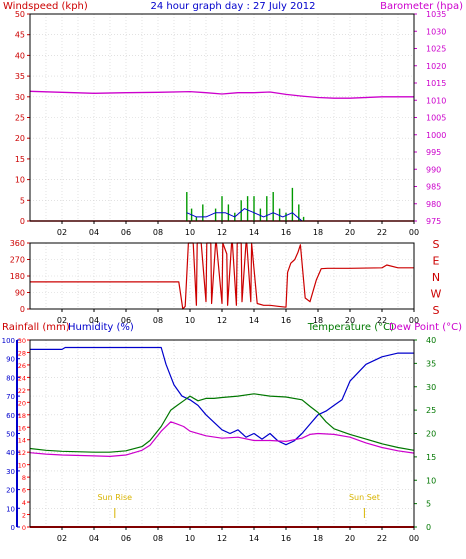 The image size is (466, 559). I want to click on average-wind-line, so click(244, 215).